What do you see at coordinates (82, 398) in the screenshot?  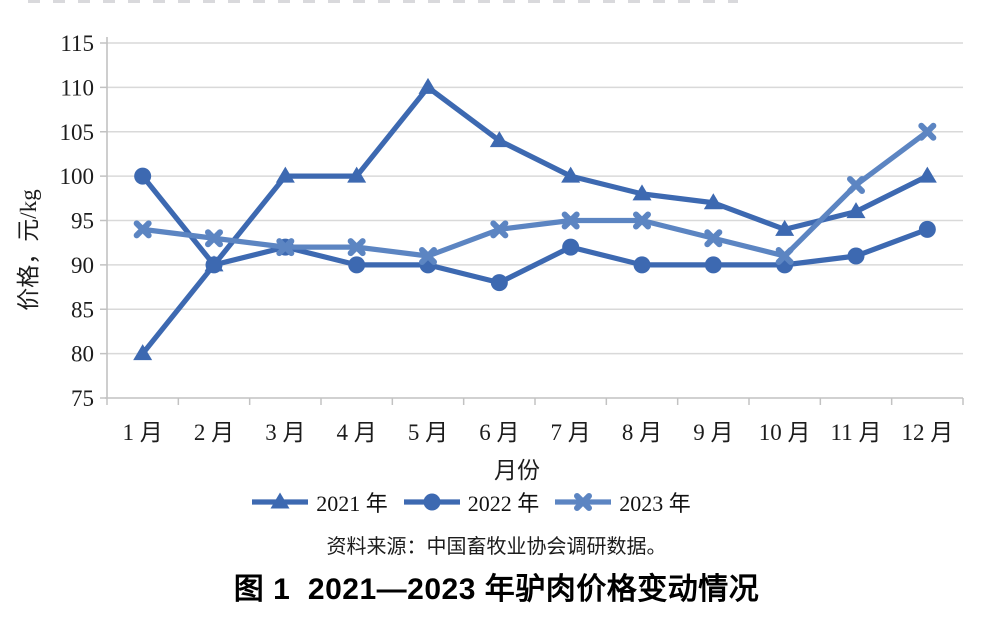 I see `y-tick-label: 75` at bounding box center [82, 398].